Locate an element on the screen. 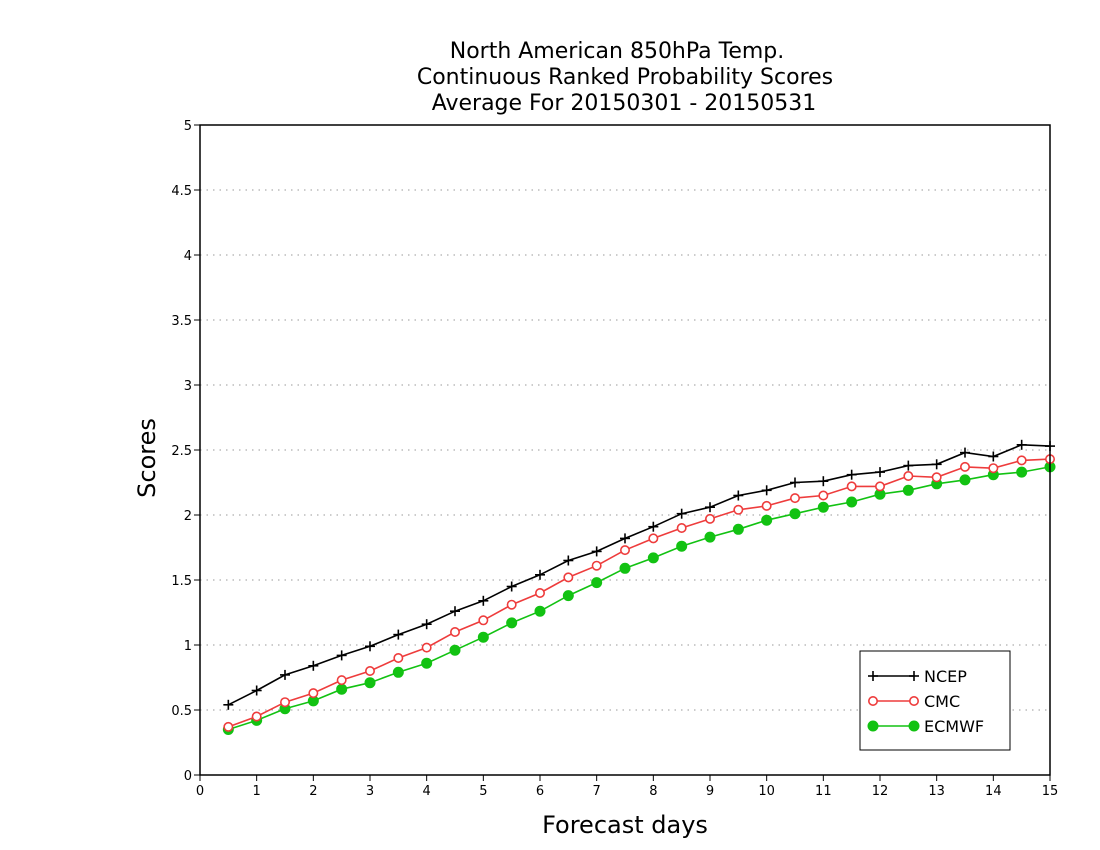 The height and width of the screenshot is (850, 1100). x-tick-label: 1 is located at coordinates (257, 791).